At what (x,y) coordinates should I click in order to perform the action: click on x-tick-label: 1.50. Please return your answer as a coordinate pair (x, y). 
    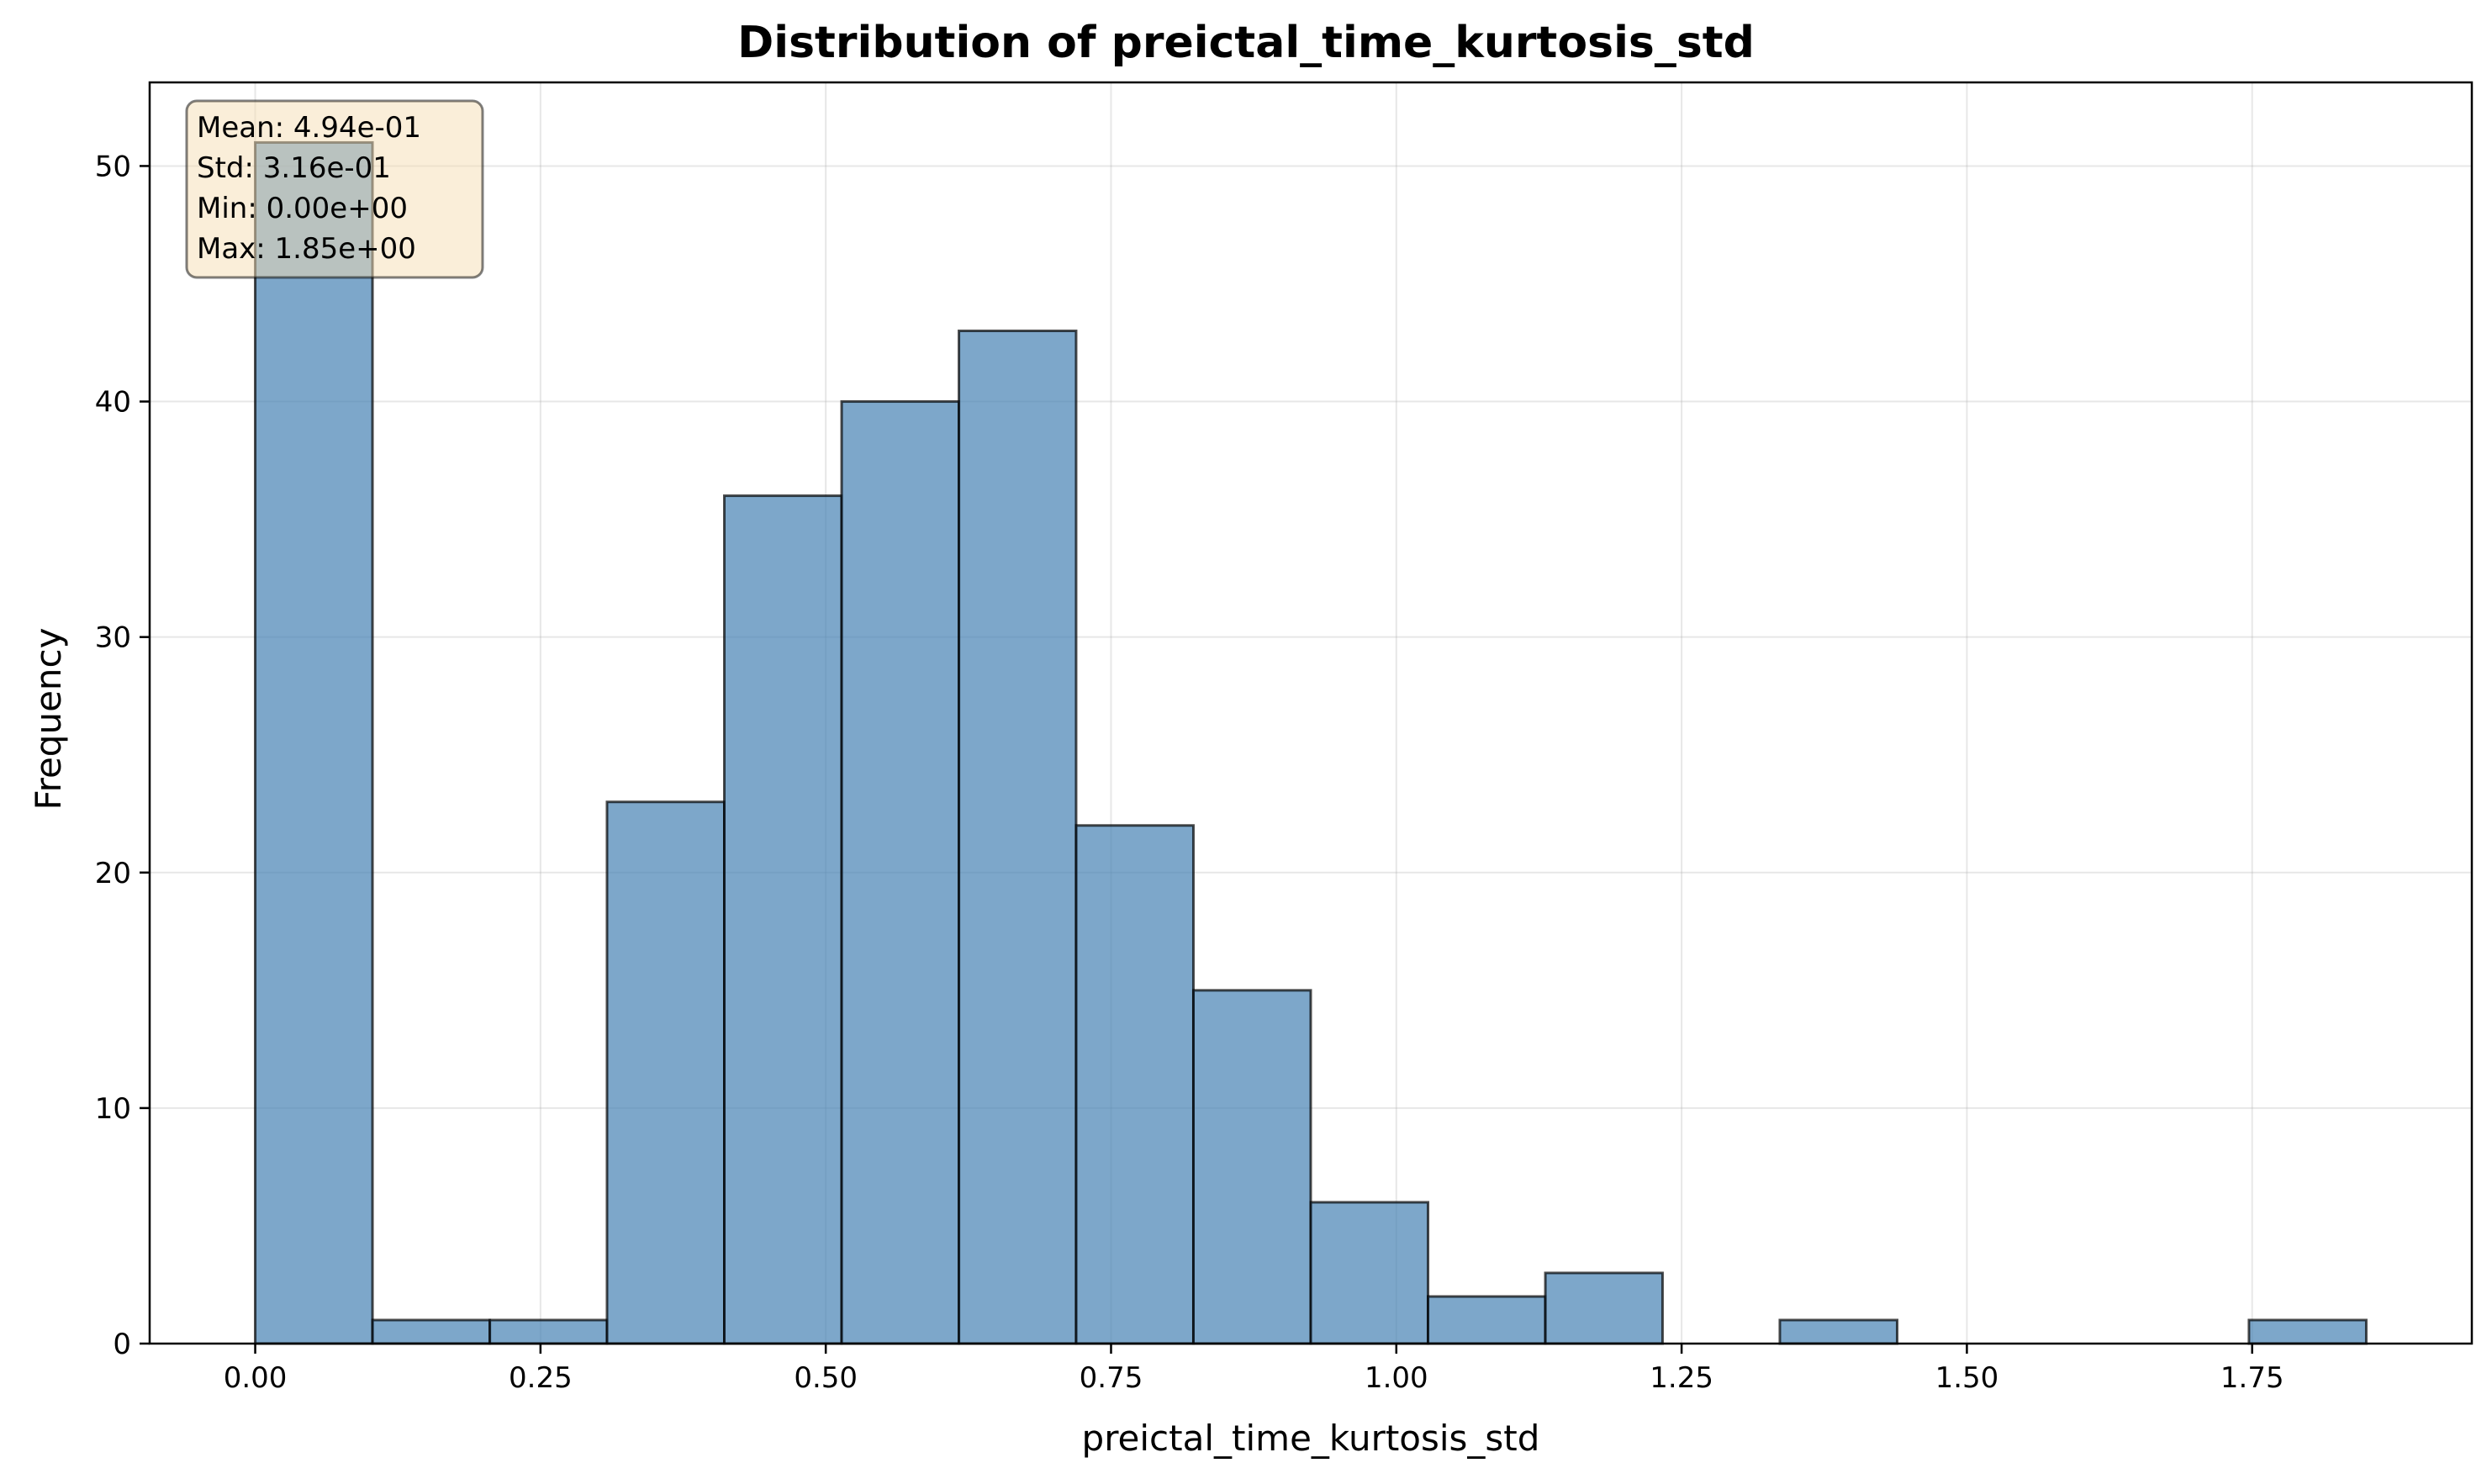
    Looking at the image, I should click on (1967, 1378).